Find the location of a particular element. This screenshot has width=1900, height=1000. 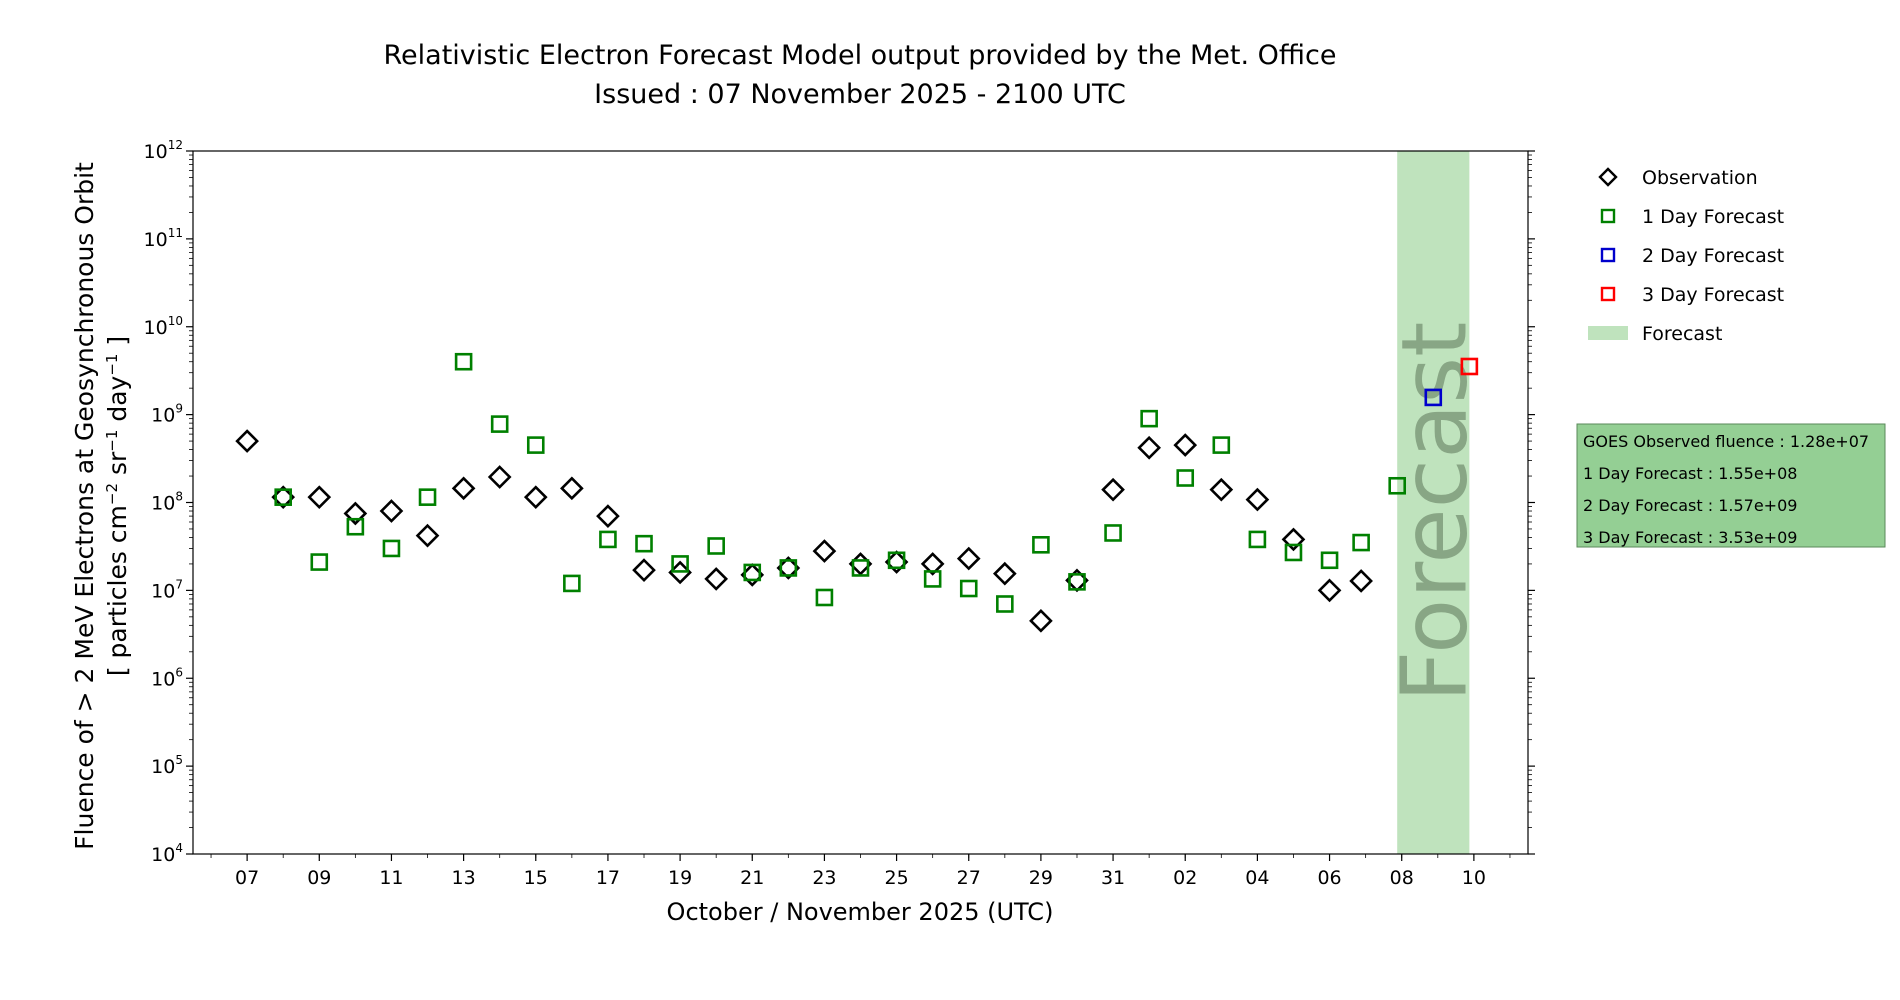

y-axis-label-line2: [ particles cm−2 sr−1 day−1 ] is located at coordinates (117, 506).